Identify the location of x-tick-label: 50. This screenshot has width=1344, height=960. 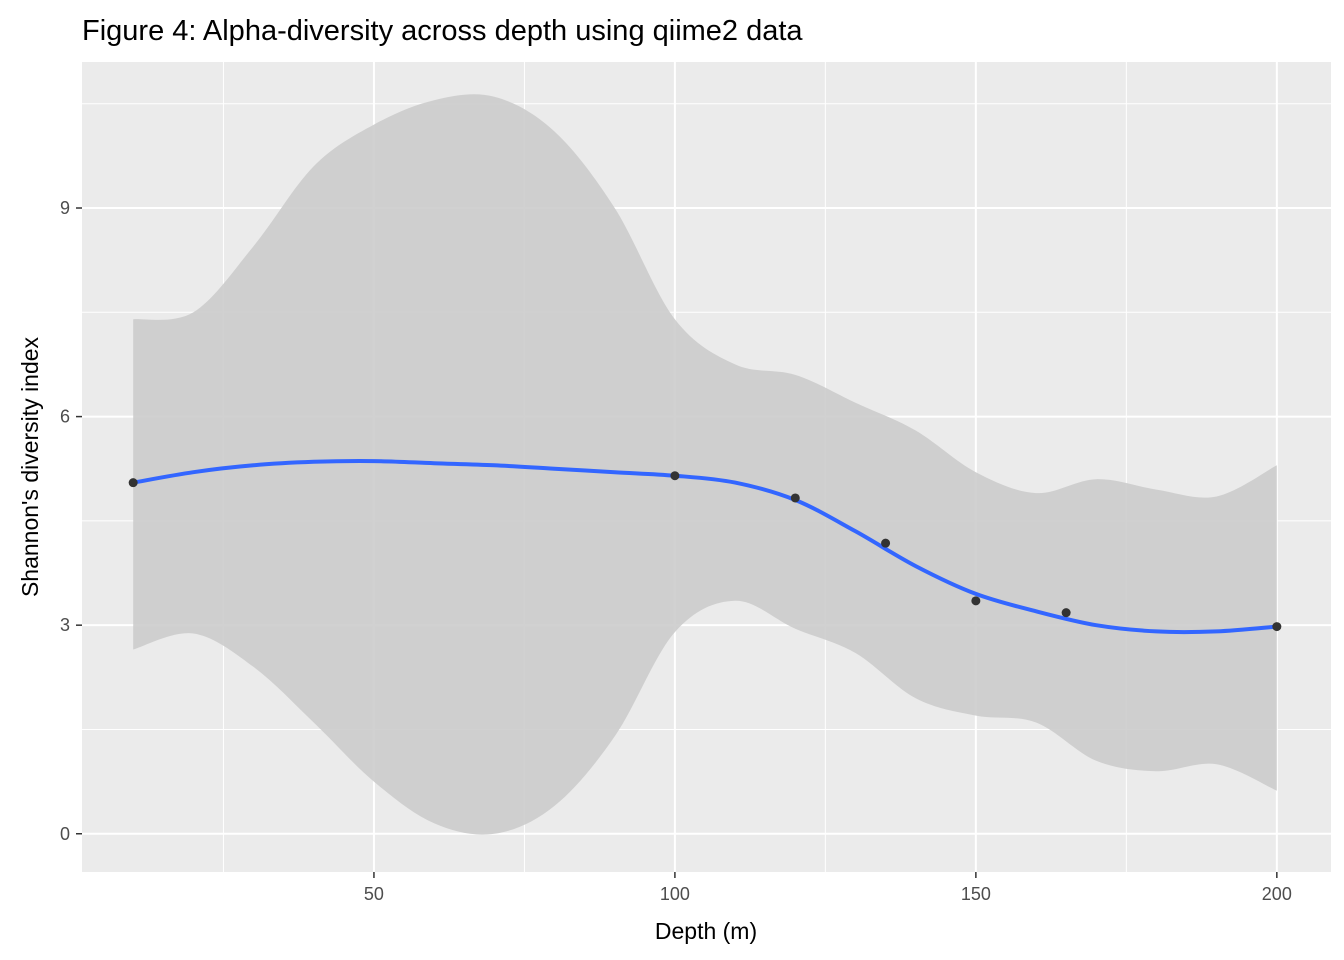
(374, 894).